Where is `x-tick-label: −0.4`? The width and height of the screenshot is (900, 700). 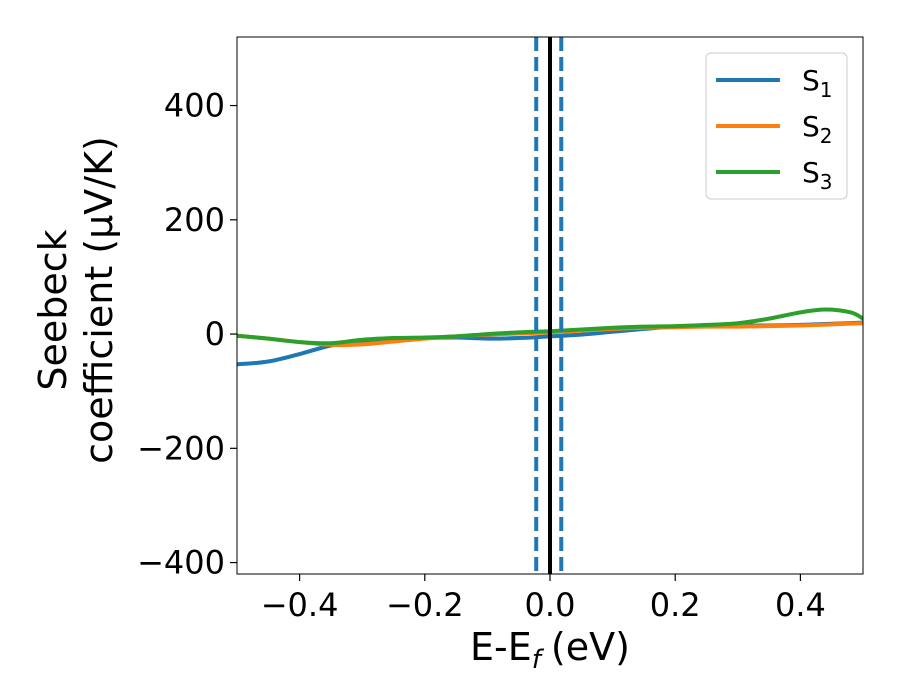 x-tick-label: −0.4 is located at coordinates (300, 605).